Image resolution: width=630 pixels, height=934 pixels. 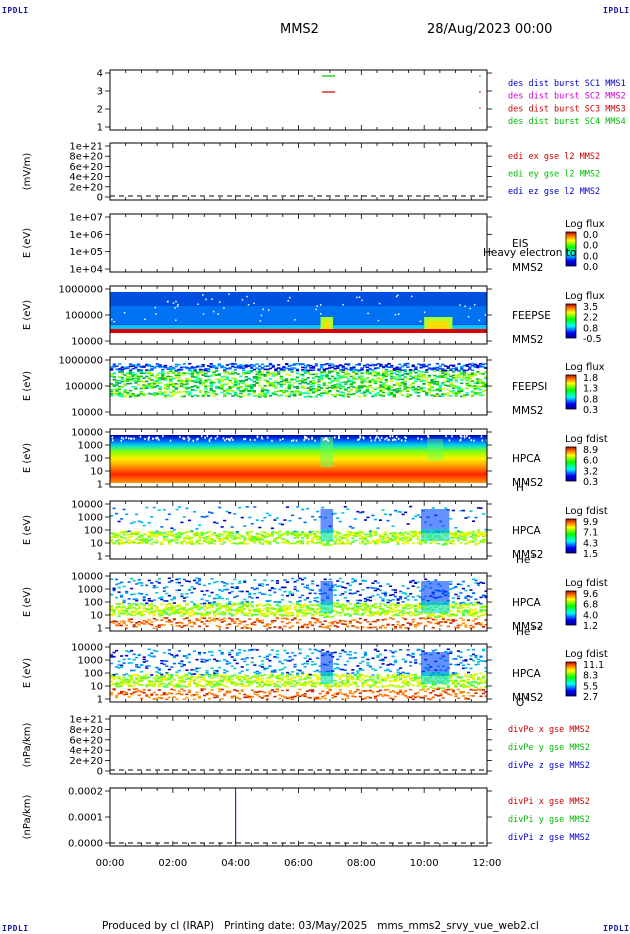 What do you see at coordinates (590, 389) in the screenshot?
I see `colorbar-tick-label: 1.3` at bounding box center [590, 389].